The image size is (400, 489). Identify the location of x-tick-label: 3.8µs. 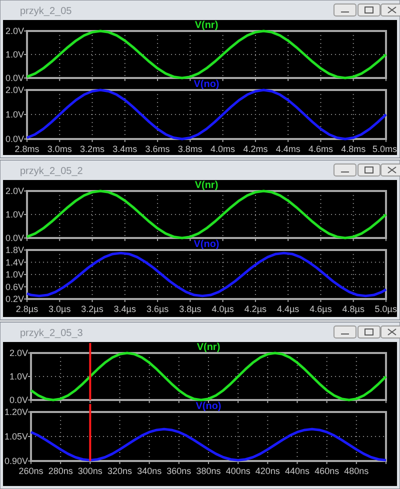
(190, 309).